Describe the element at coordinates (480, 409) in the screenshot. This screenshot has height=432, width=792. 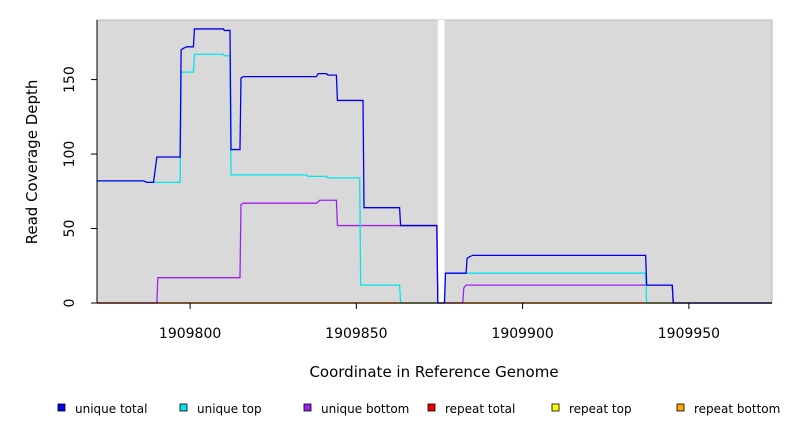
I see `legend-label: repeat total` at that location.